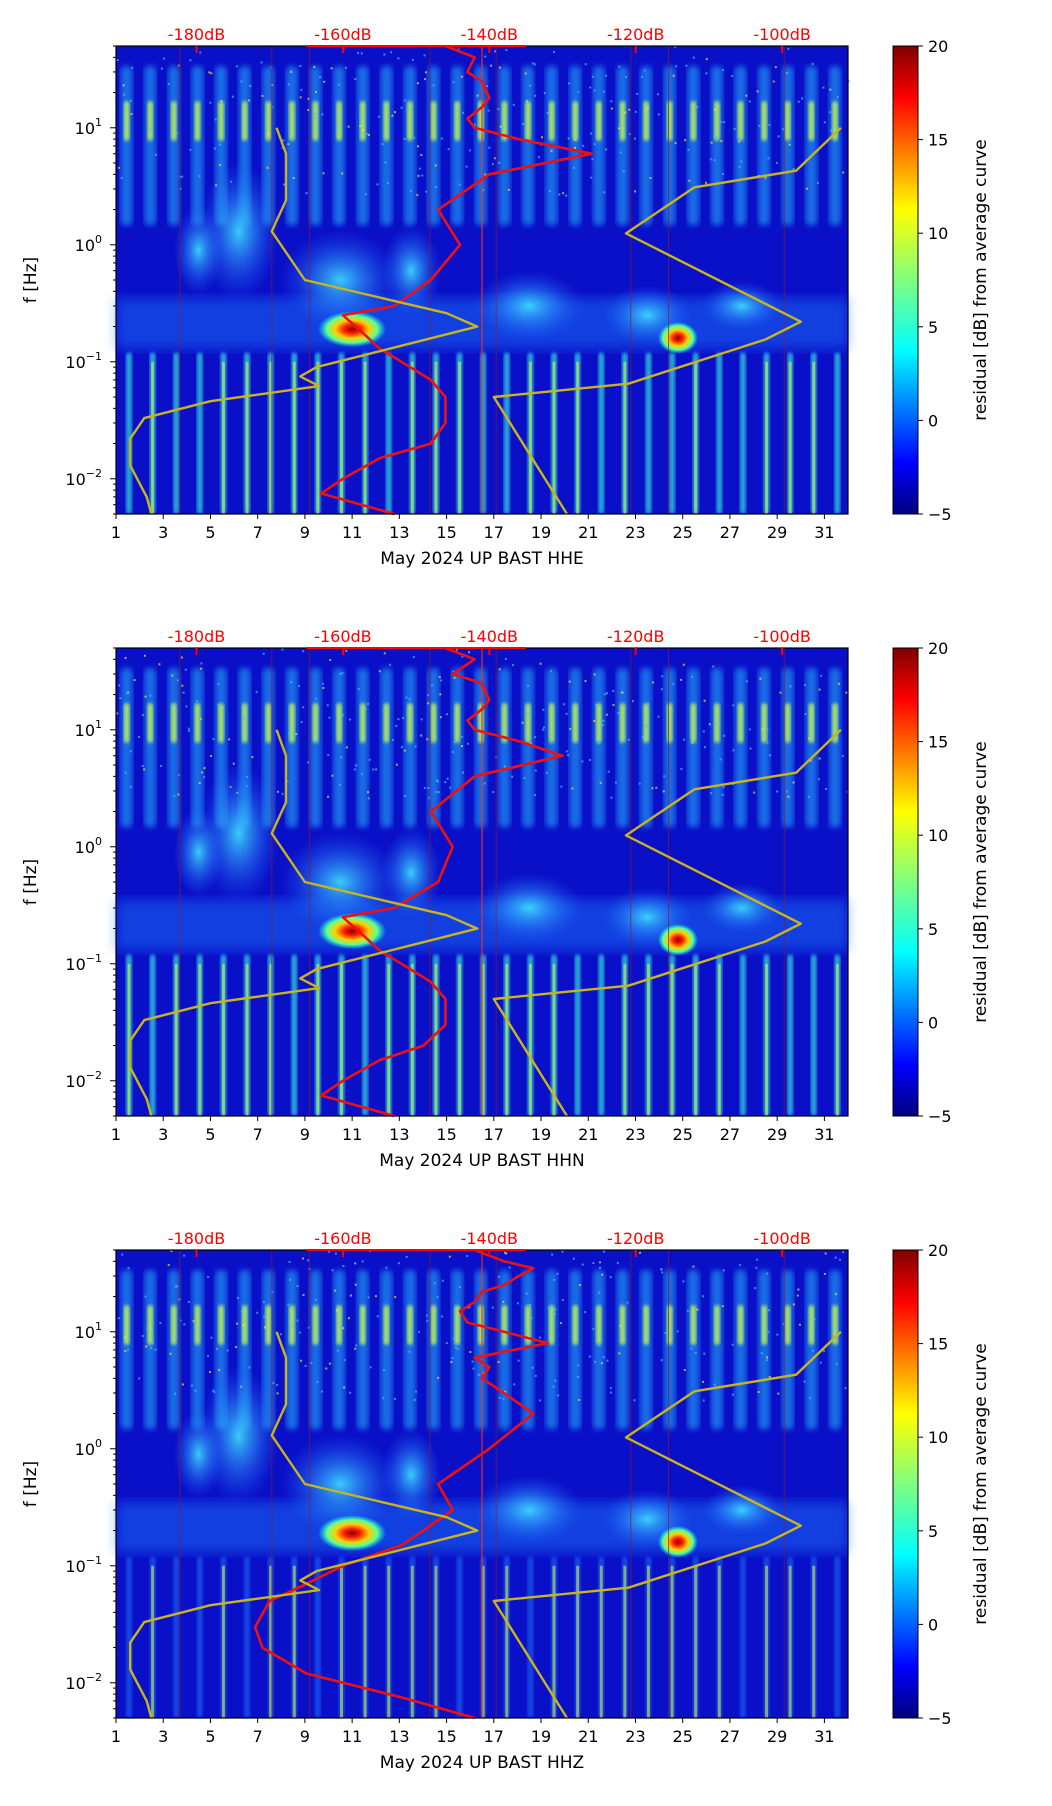  Describe the element at coordinates (88, 729) in the screenshot. I see `y-tick-label: 10¹` at that location.